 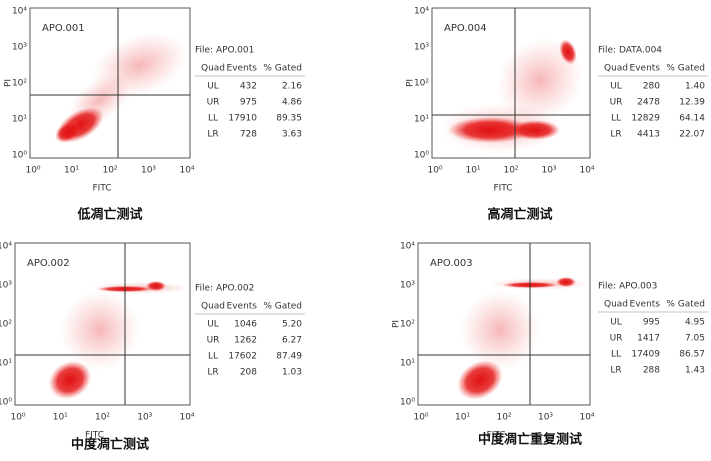 What do you see at coordinates (245, 325) in the screenshot?
I see `table-cell: 1046` at bounding box center [245, 325].